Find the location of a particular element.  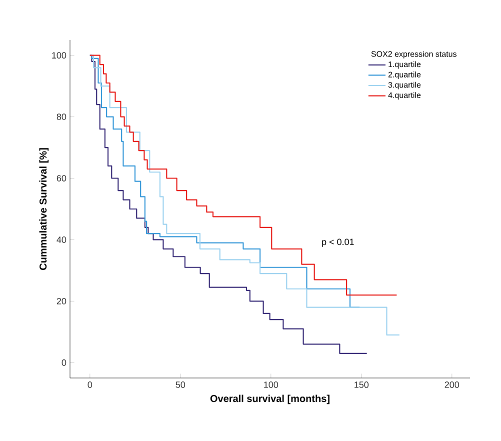

legend-label: 1.quartile is located at coordinates (404, 65).